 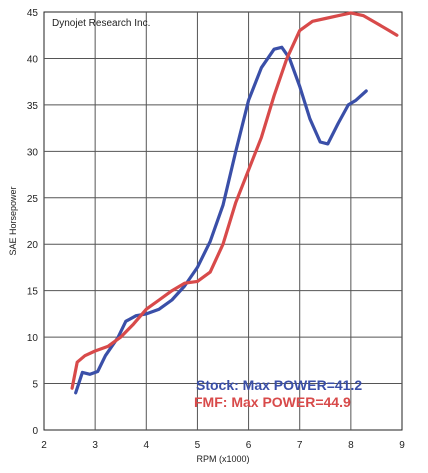 What do you see at coordinates (279, 385) in the screenshot?
I see `legend-stock: Stock: Max POWER=41.2` at bounding box center [279, 385].